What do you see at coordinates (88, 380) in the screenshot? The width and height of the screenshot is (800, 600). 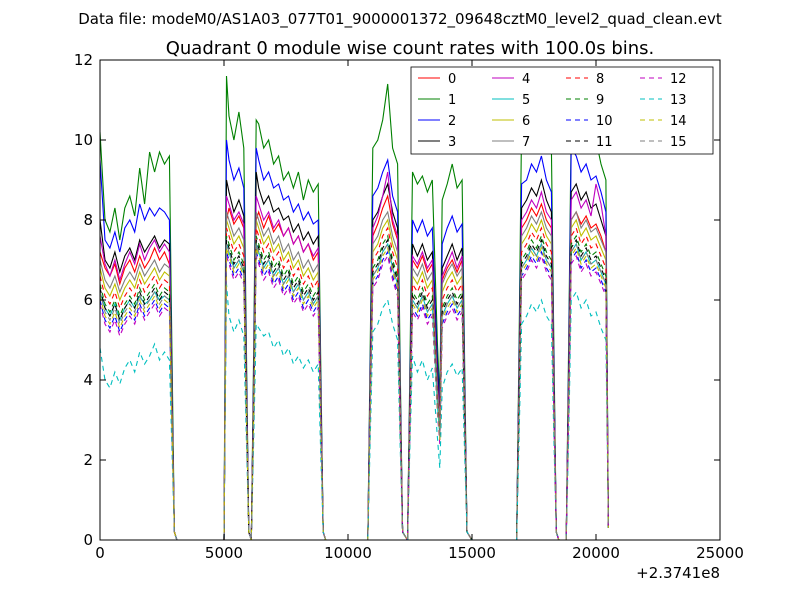 I see `y-tick-label: 4` at bounding box center [88, 380].